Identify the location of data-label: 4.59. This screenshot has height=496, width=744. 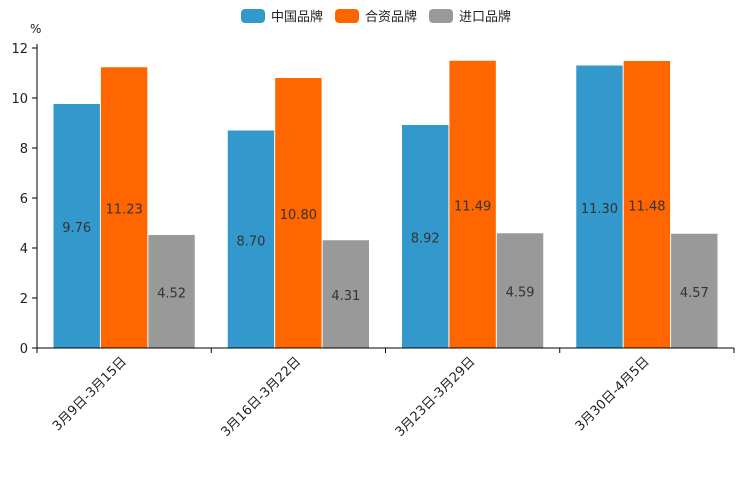
(520, 293).